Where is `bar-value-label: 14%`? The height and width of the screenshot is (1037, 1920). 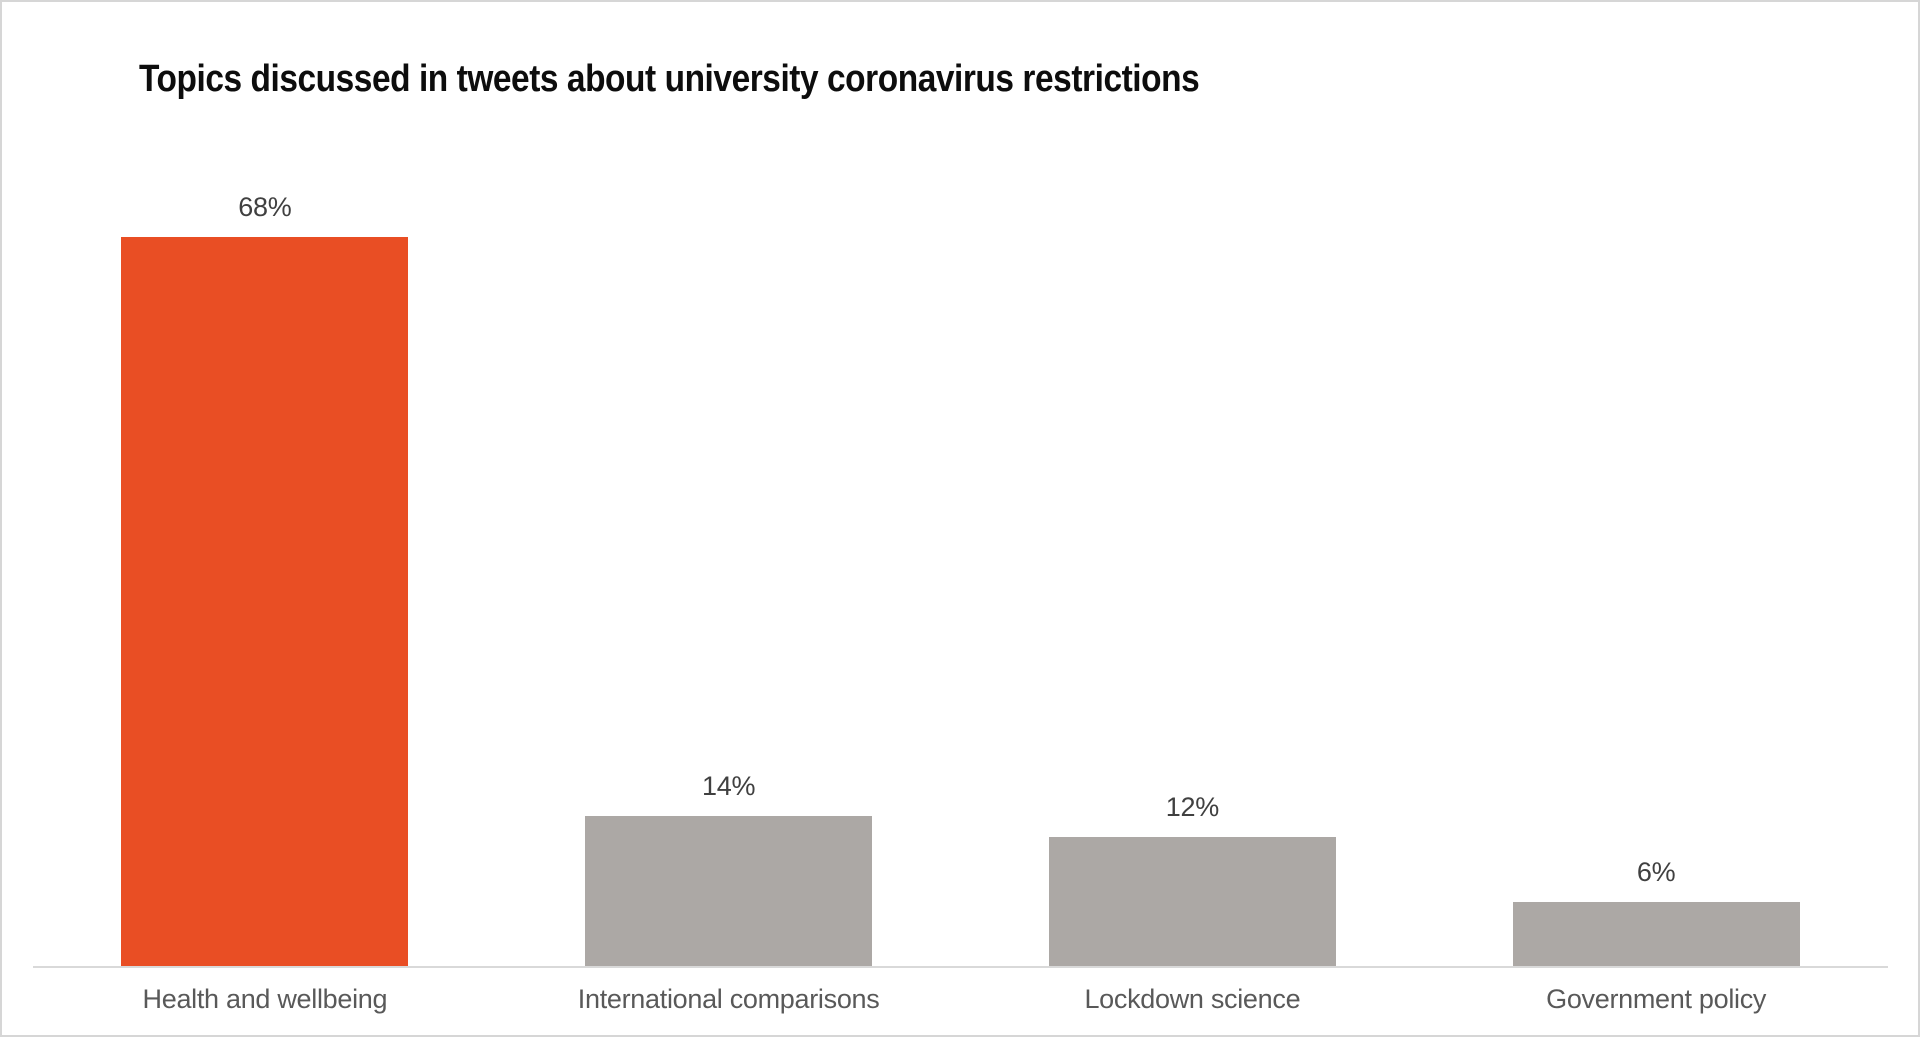 bar-value-label: 14% is located at coordinates (729, 786).